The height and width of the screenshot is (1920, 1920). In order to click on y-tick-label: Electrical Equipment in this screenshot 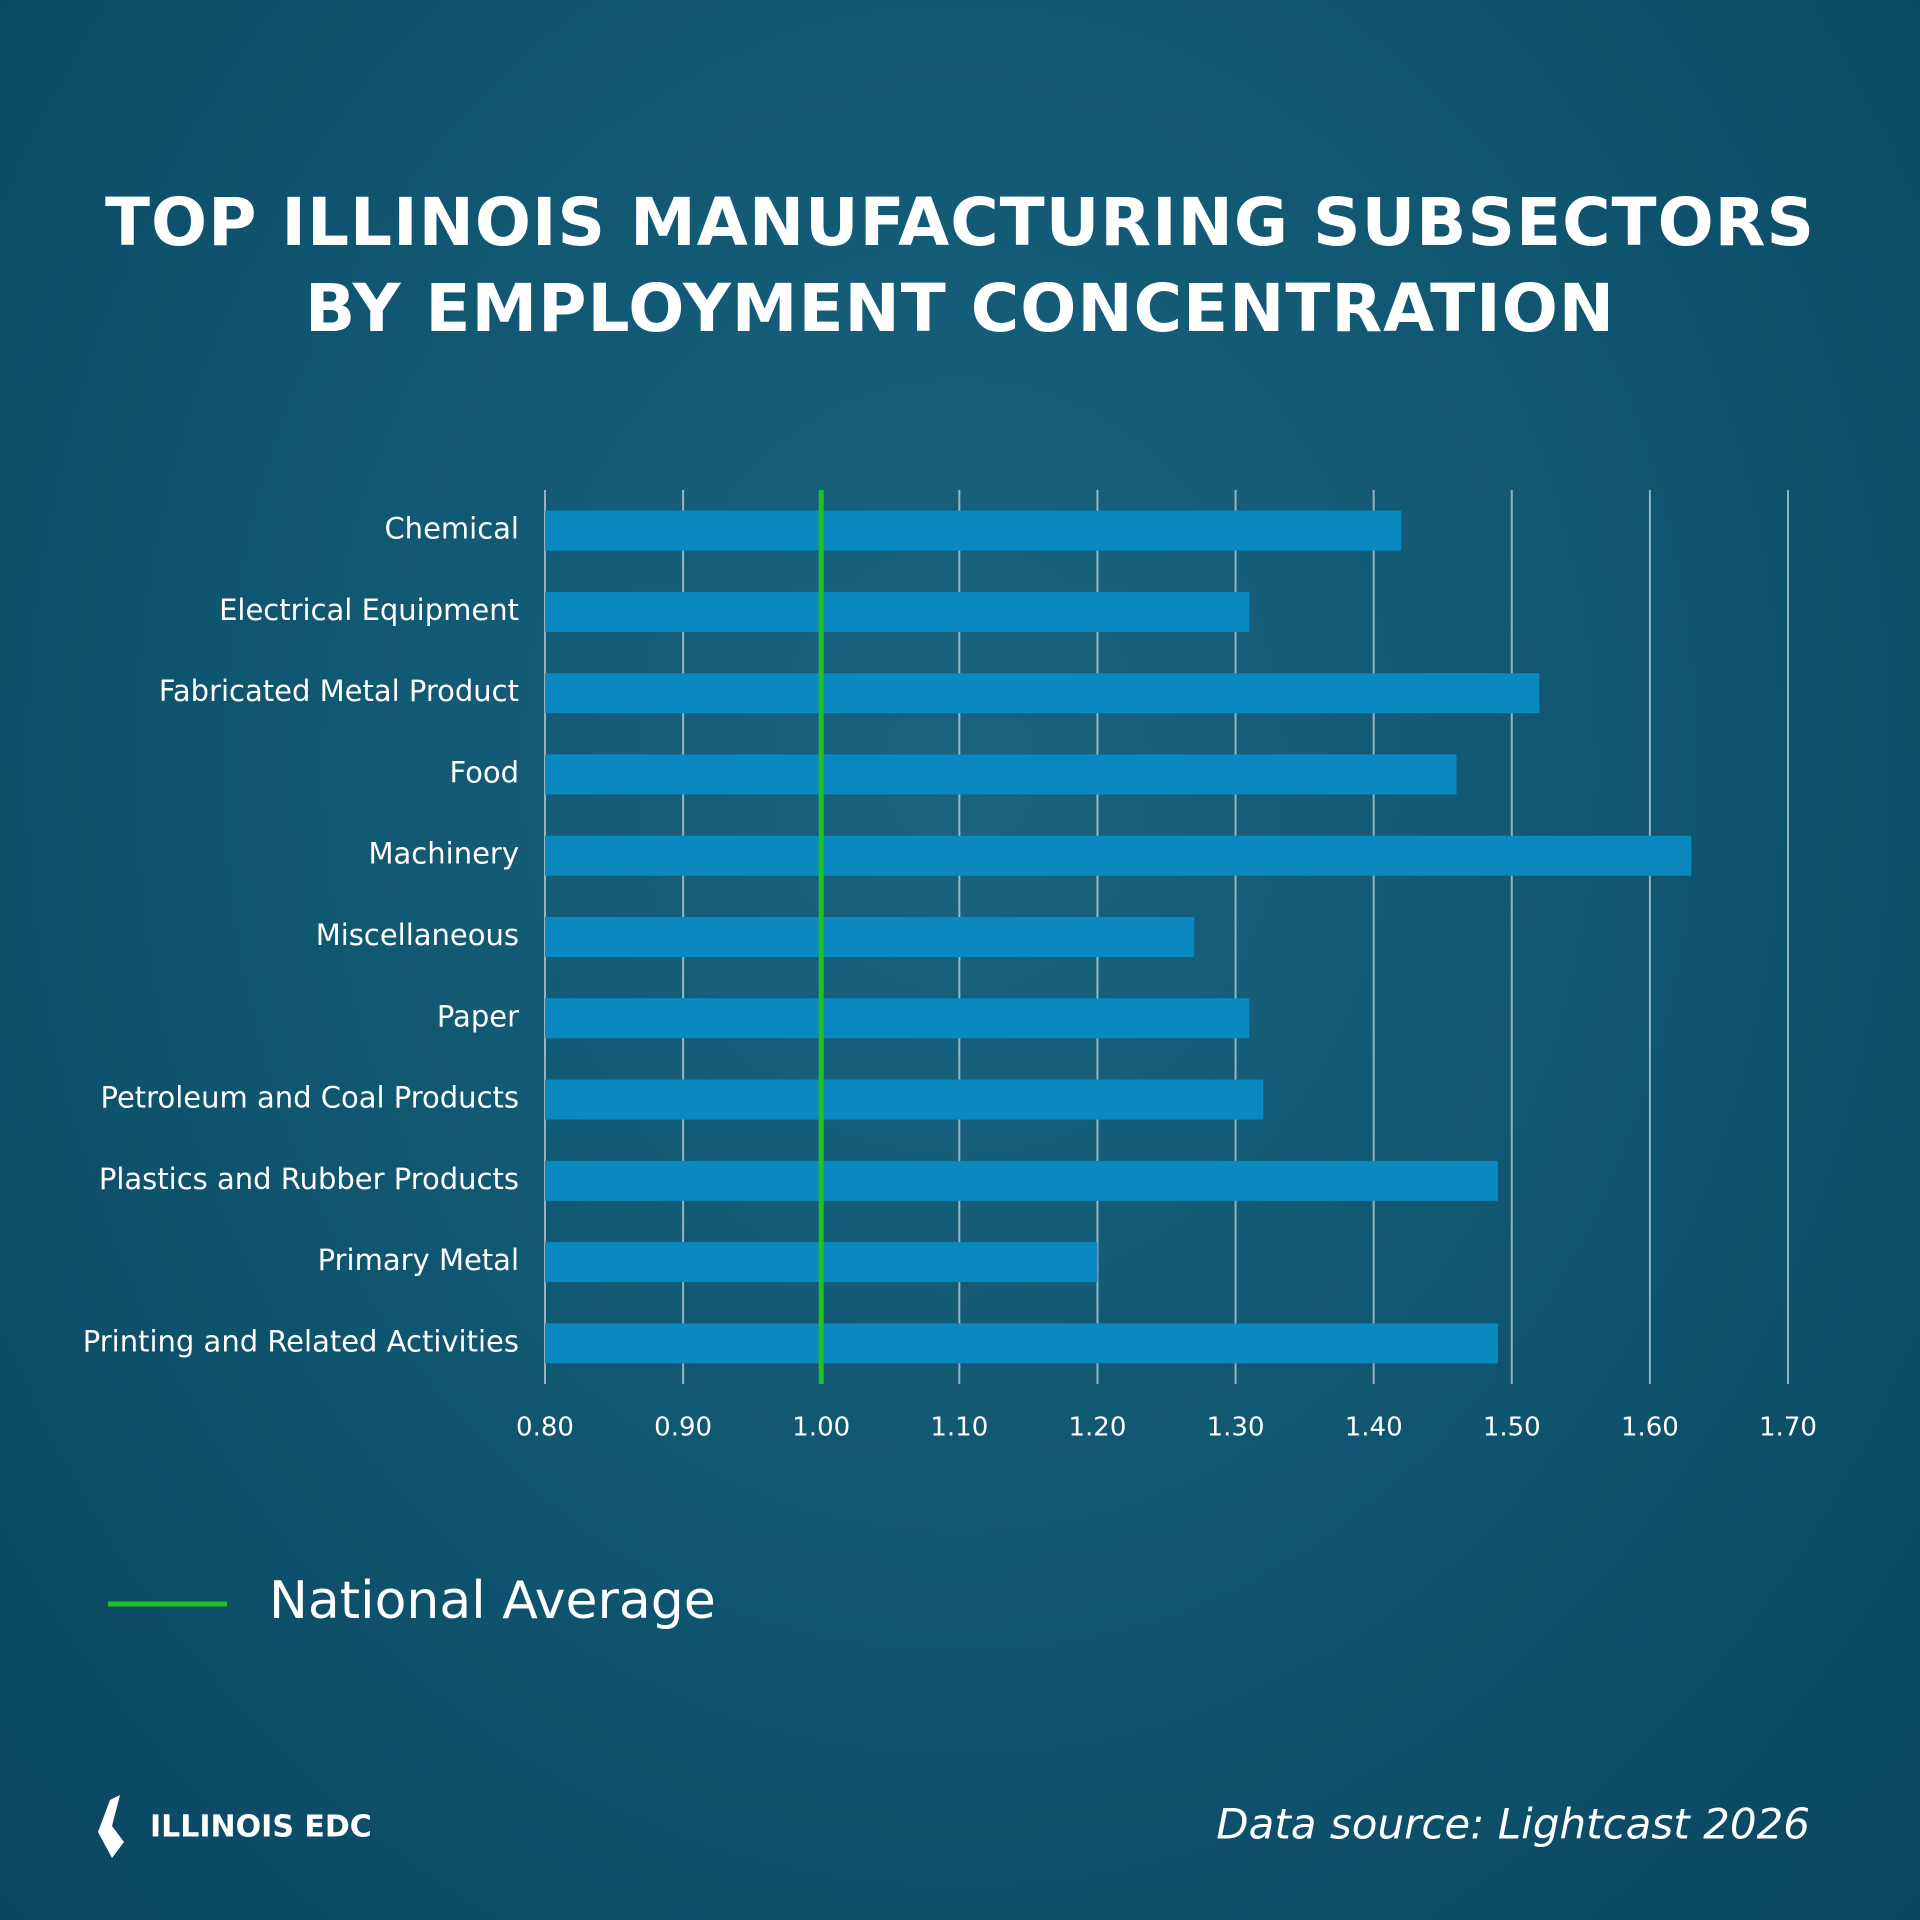, I will do `click(369, 610)`.